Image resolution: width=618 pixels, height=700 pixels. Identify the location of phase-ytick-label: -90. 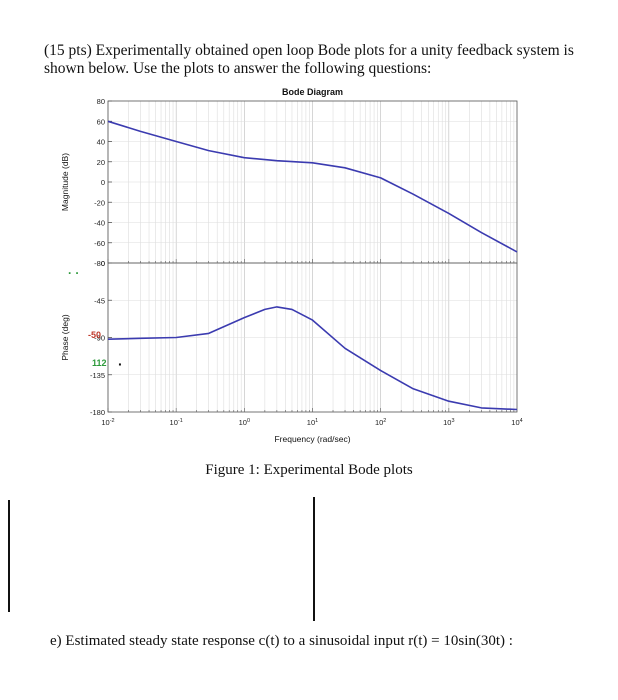
(99, 338).